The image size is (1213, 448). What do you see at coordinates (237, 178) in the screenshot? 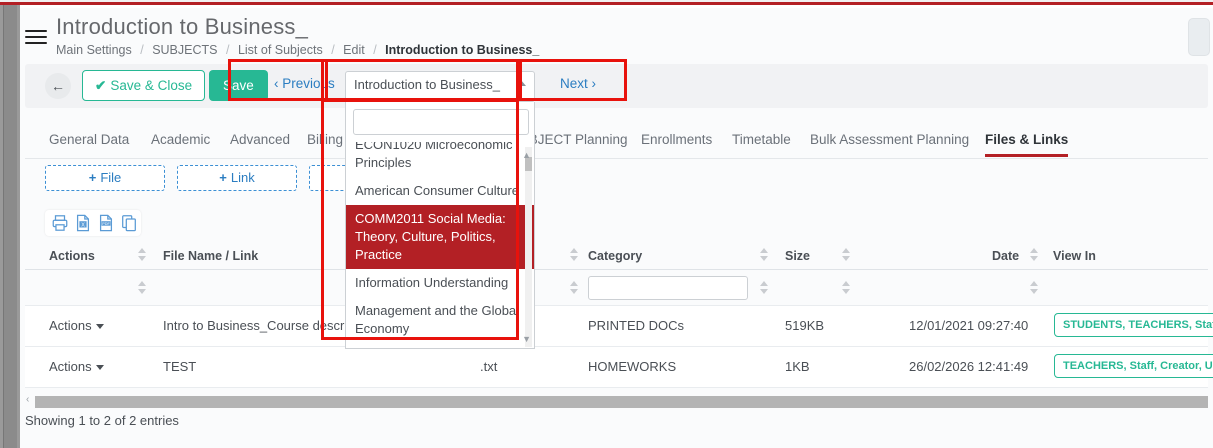
I see `add-link-button: + Link` at bounding box center [237, 178].